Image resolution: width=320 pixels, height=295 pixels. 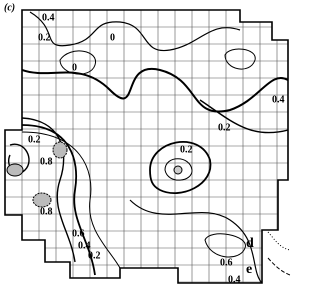 What do you see at coordinates (279, 266) in the screenshot?
I see `legend-line-dashed` at bounding box center [279, 266].